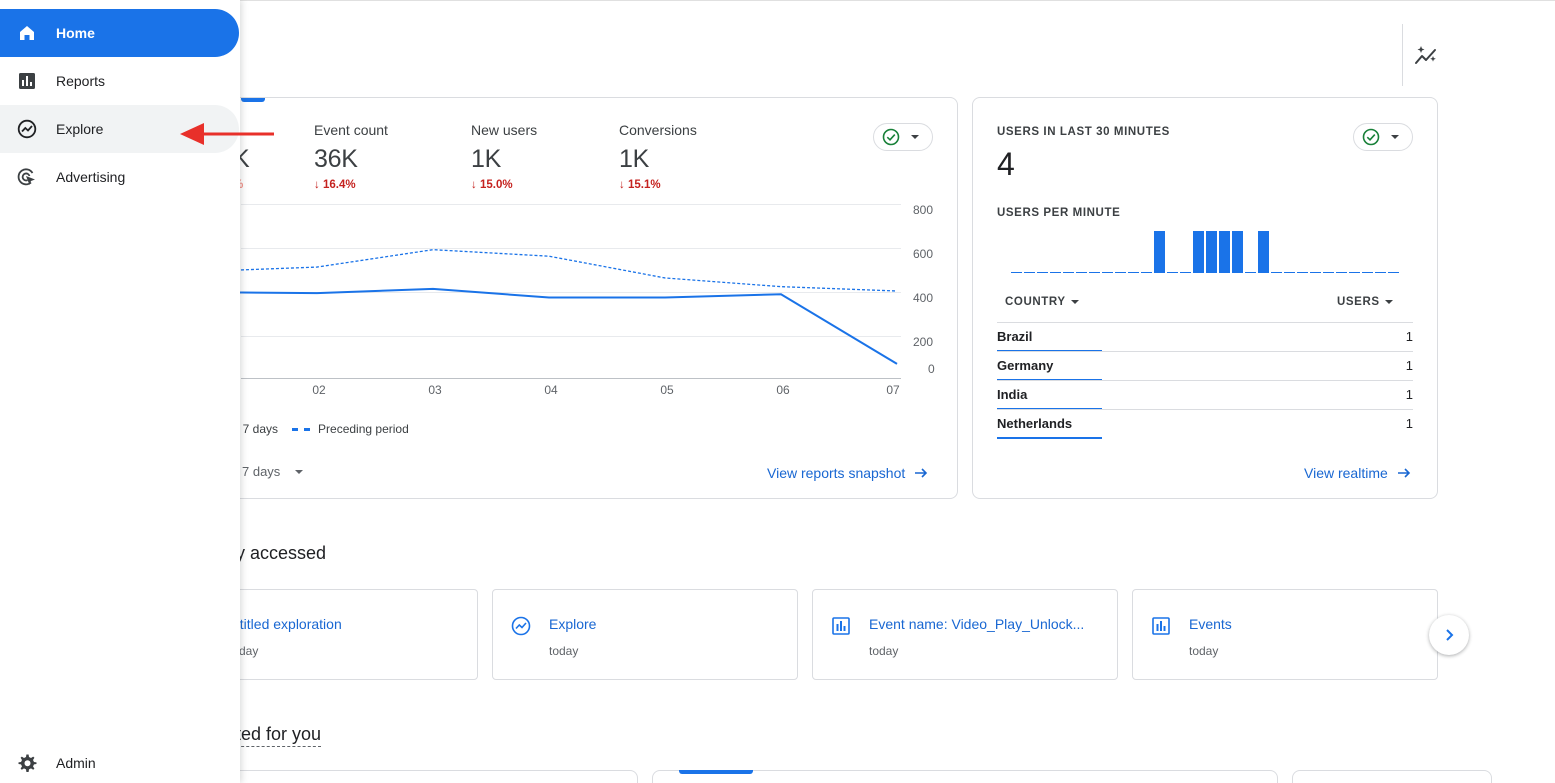 The width and height of the screenshot is (1555, 783). I want to click on insights-sparkle-icon, so click(1425, 55).